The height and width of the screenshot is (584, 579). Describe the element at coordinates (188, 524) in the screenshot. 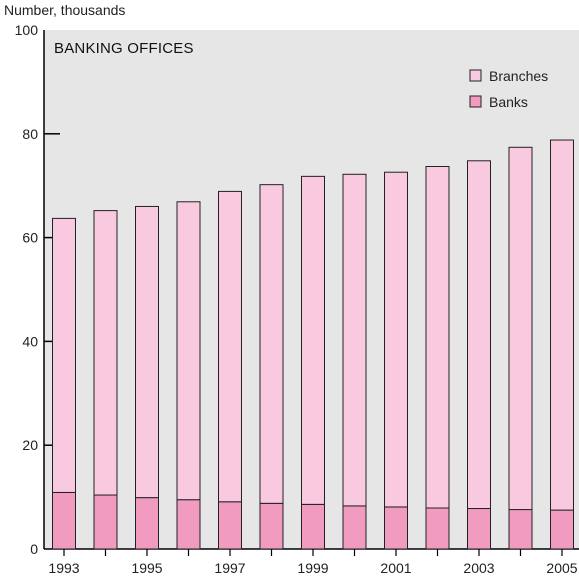

I see `bar-banks-1996` at that location.